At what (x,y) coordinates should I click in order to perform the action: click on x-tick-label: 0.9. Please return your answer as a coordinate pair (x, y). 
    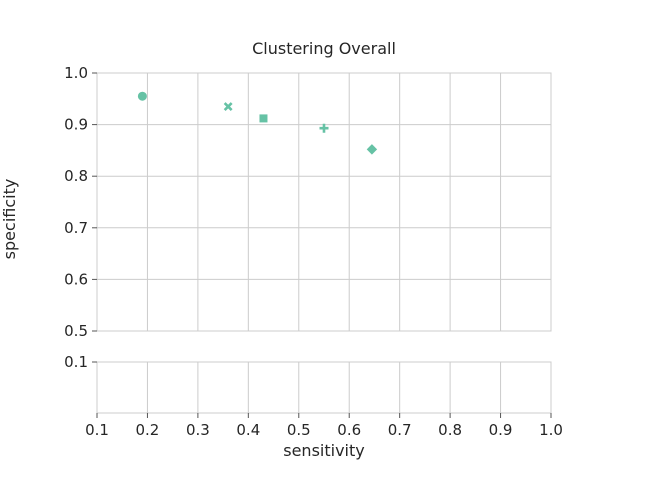
    Looking at the image, I should click on (501, 430).